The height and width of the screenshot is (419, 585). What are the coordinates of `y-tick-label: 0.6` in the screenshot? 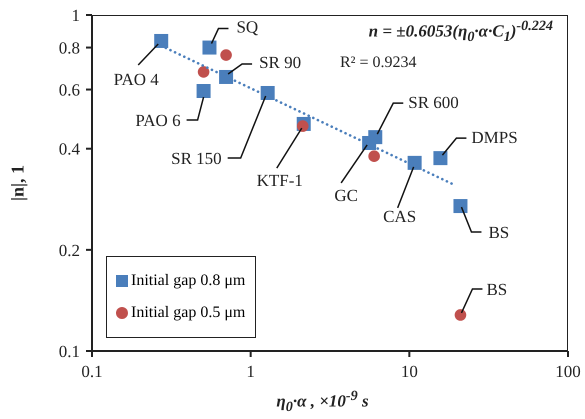 It's located at (69, 90).